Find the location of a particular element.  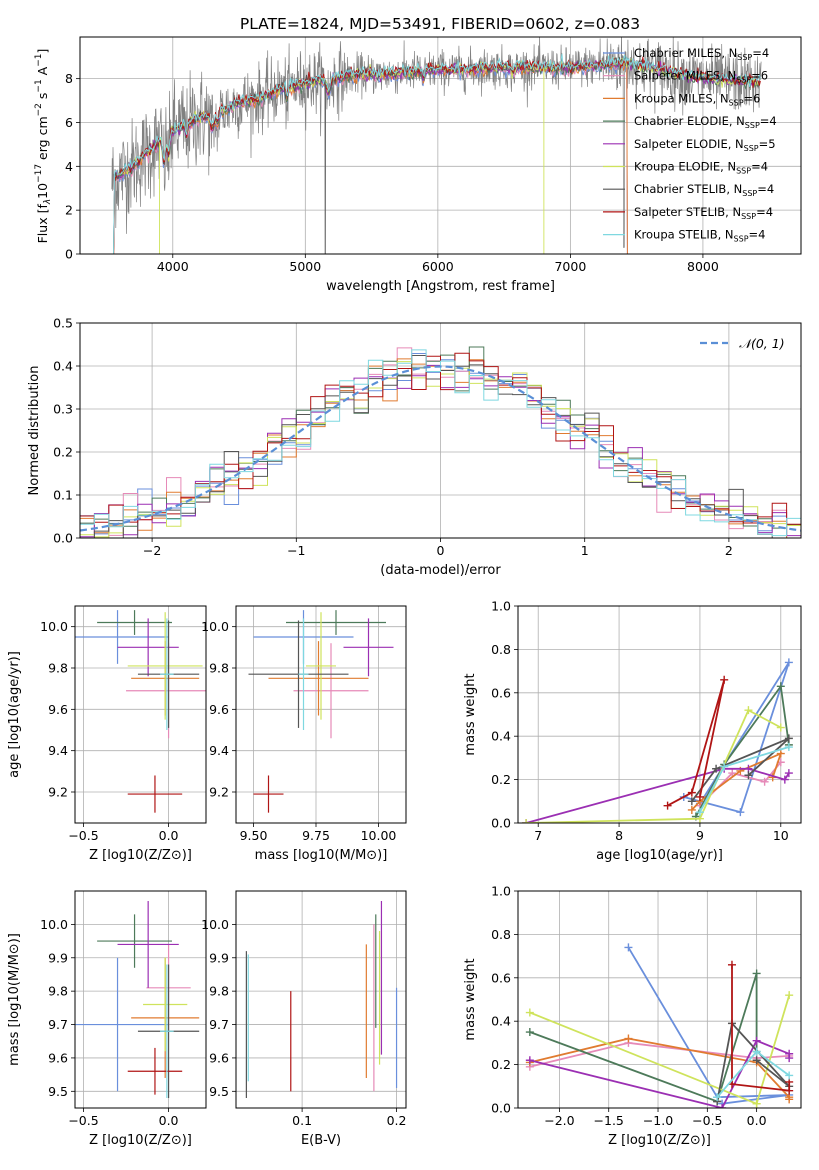

x-axis-label: E(B-V) is located at coordinates (321, 1140).